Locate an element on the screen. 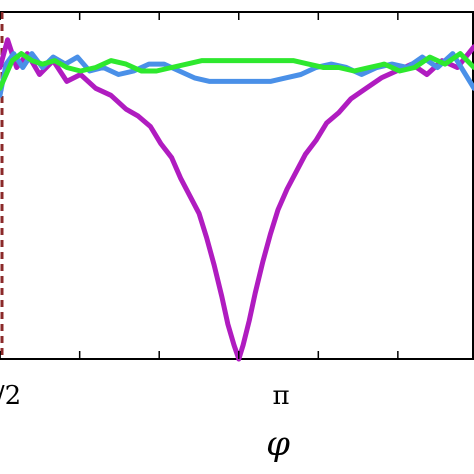  x-tick-label-pi: π is located at coordinates (280, 396).